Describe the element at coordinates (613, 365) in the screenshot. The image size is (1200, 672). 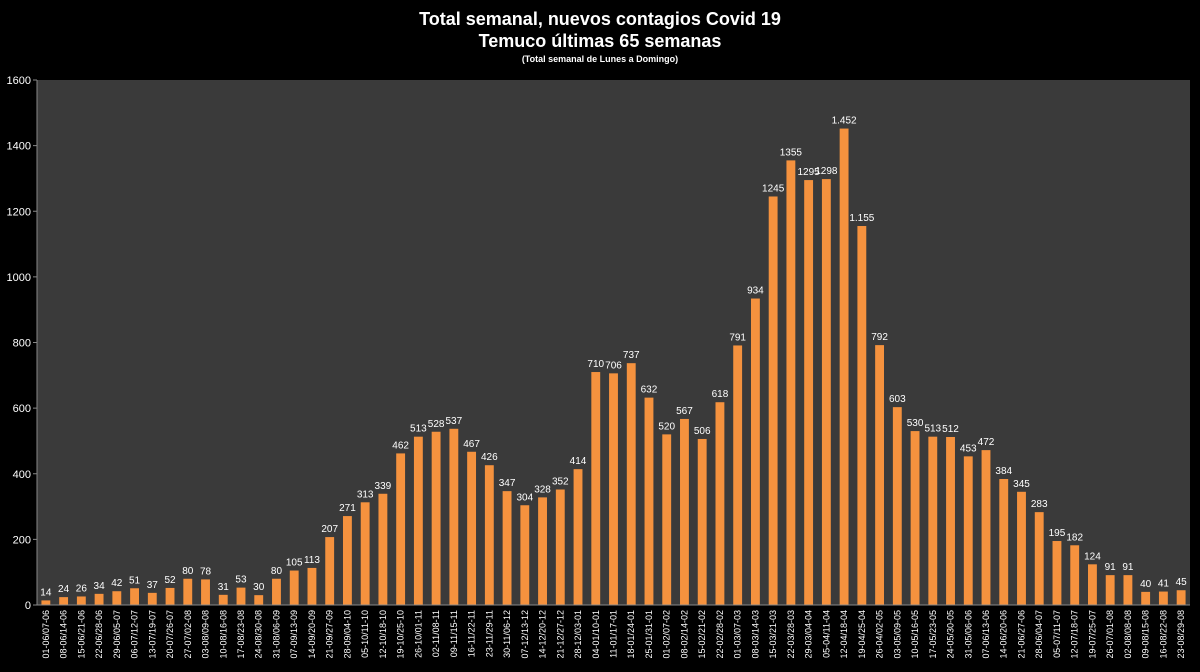
I see `data-label: 706` at that location.